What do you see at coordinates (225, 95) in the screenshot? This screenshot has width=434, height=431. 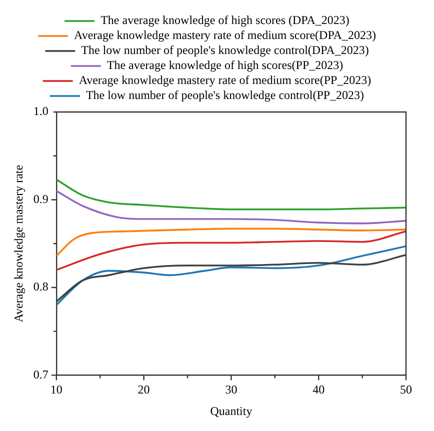 I see `legend-label: The low number of people's knowledge control(PP_2023)` at bounding box center [225, 95].